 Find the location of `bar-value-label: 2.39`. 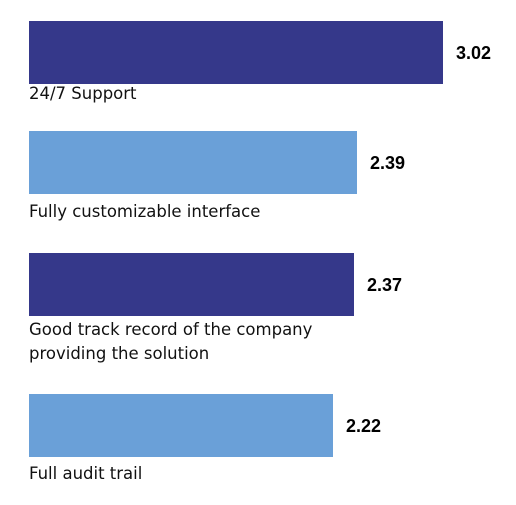

bar-value-label: 2.39 is located at coordinates (388, 162).